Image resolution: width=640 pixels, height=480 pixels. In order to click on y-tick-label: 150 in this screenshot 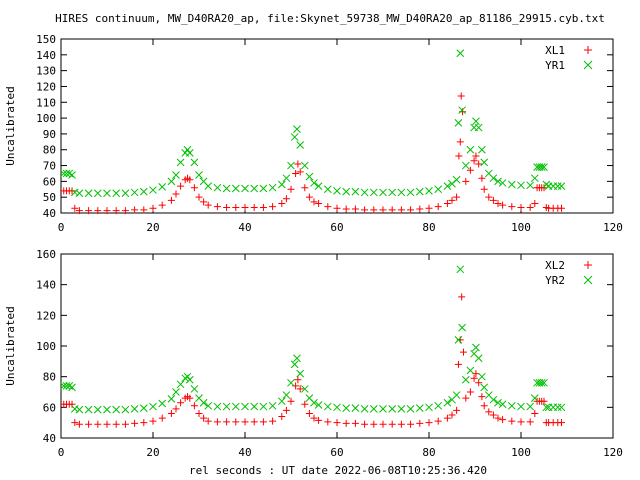, I will do `click(46, 39)`.